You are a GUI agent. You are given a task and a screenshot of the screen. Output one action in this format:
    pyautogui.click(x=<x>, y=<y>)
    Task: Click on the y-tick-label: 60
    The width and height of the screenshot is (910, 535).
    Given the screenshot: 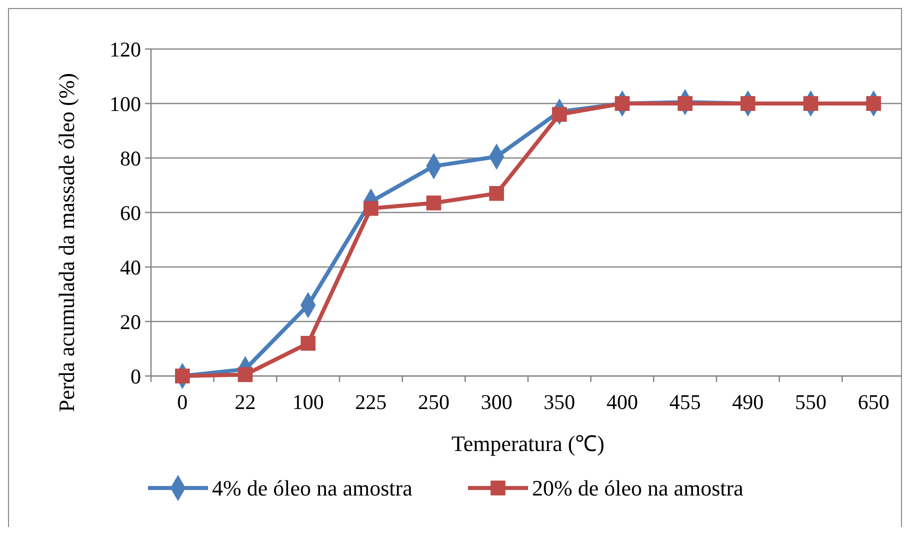 What is the action you would take?
    pyautogui.click(x=130, y=212)
    